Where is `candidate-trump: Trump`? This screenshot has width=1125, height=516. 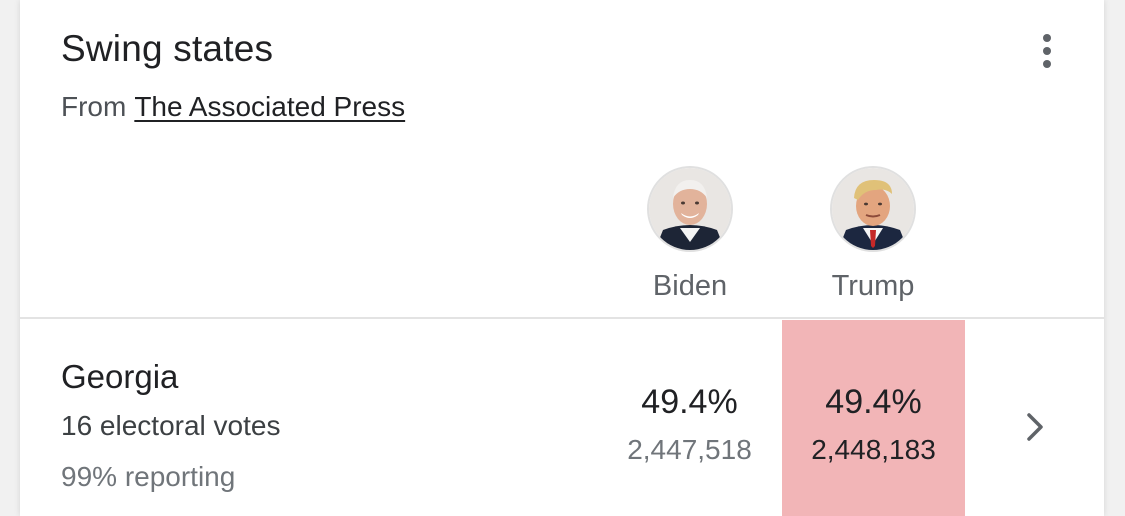 candidate-trump: Trump is located at coordinates (873, 234).